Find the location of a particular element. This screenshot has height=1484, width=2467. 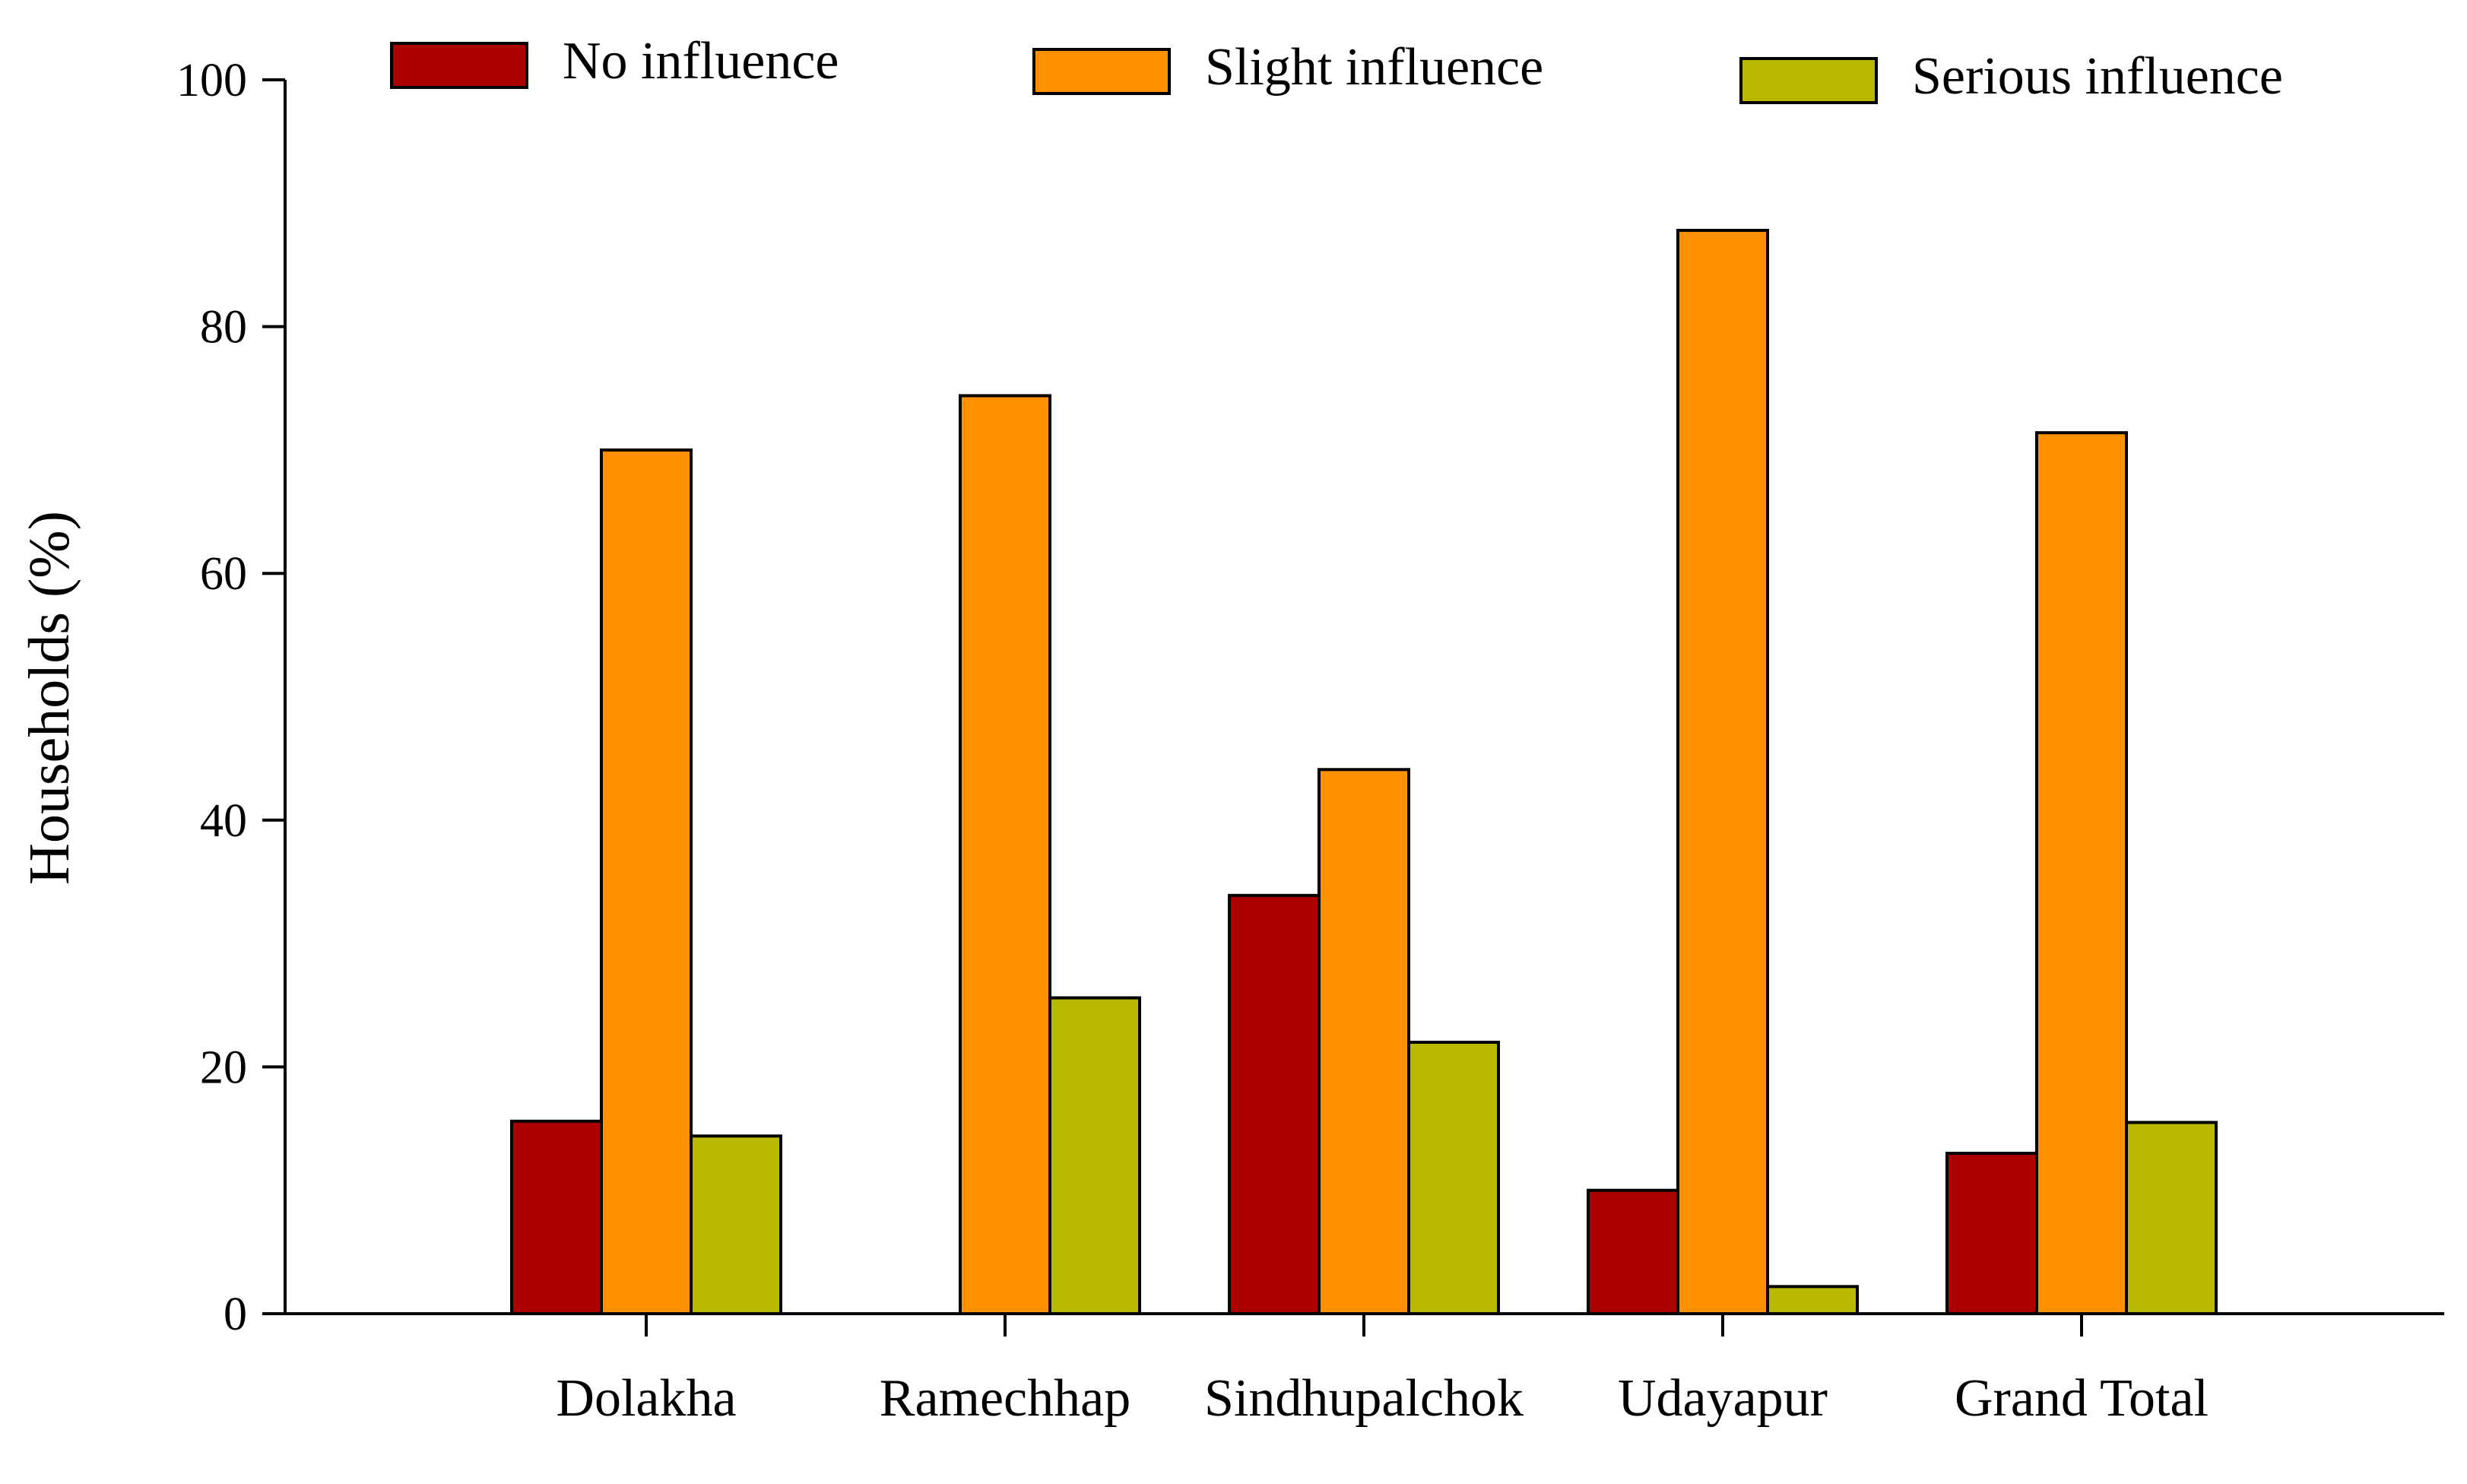

bar-grand-total-slight-influence is located at coordinates (2081, 873).